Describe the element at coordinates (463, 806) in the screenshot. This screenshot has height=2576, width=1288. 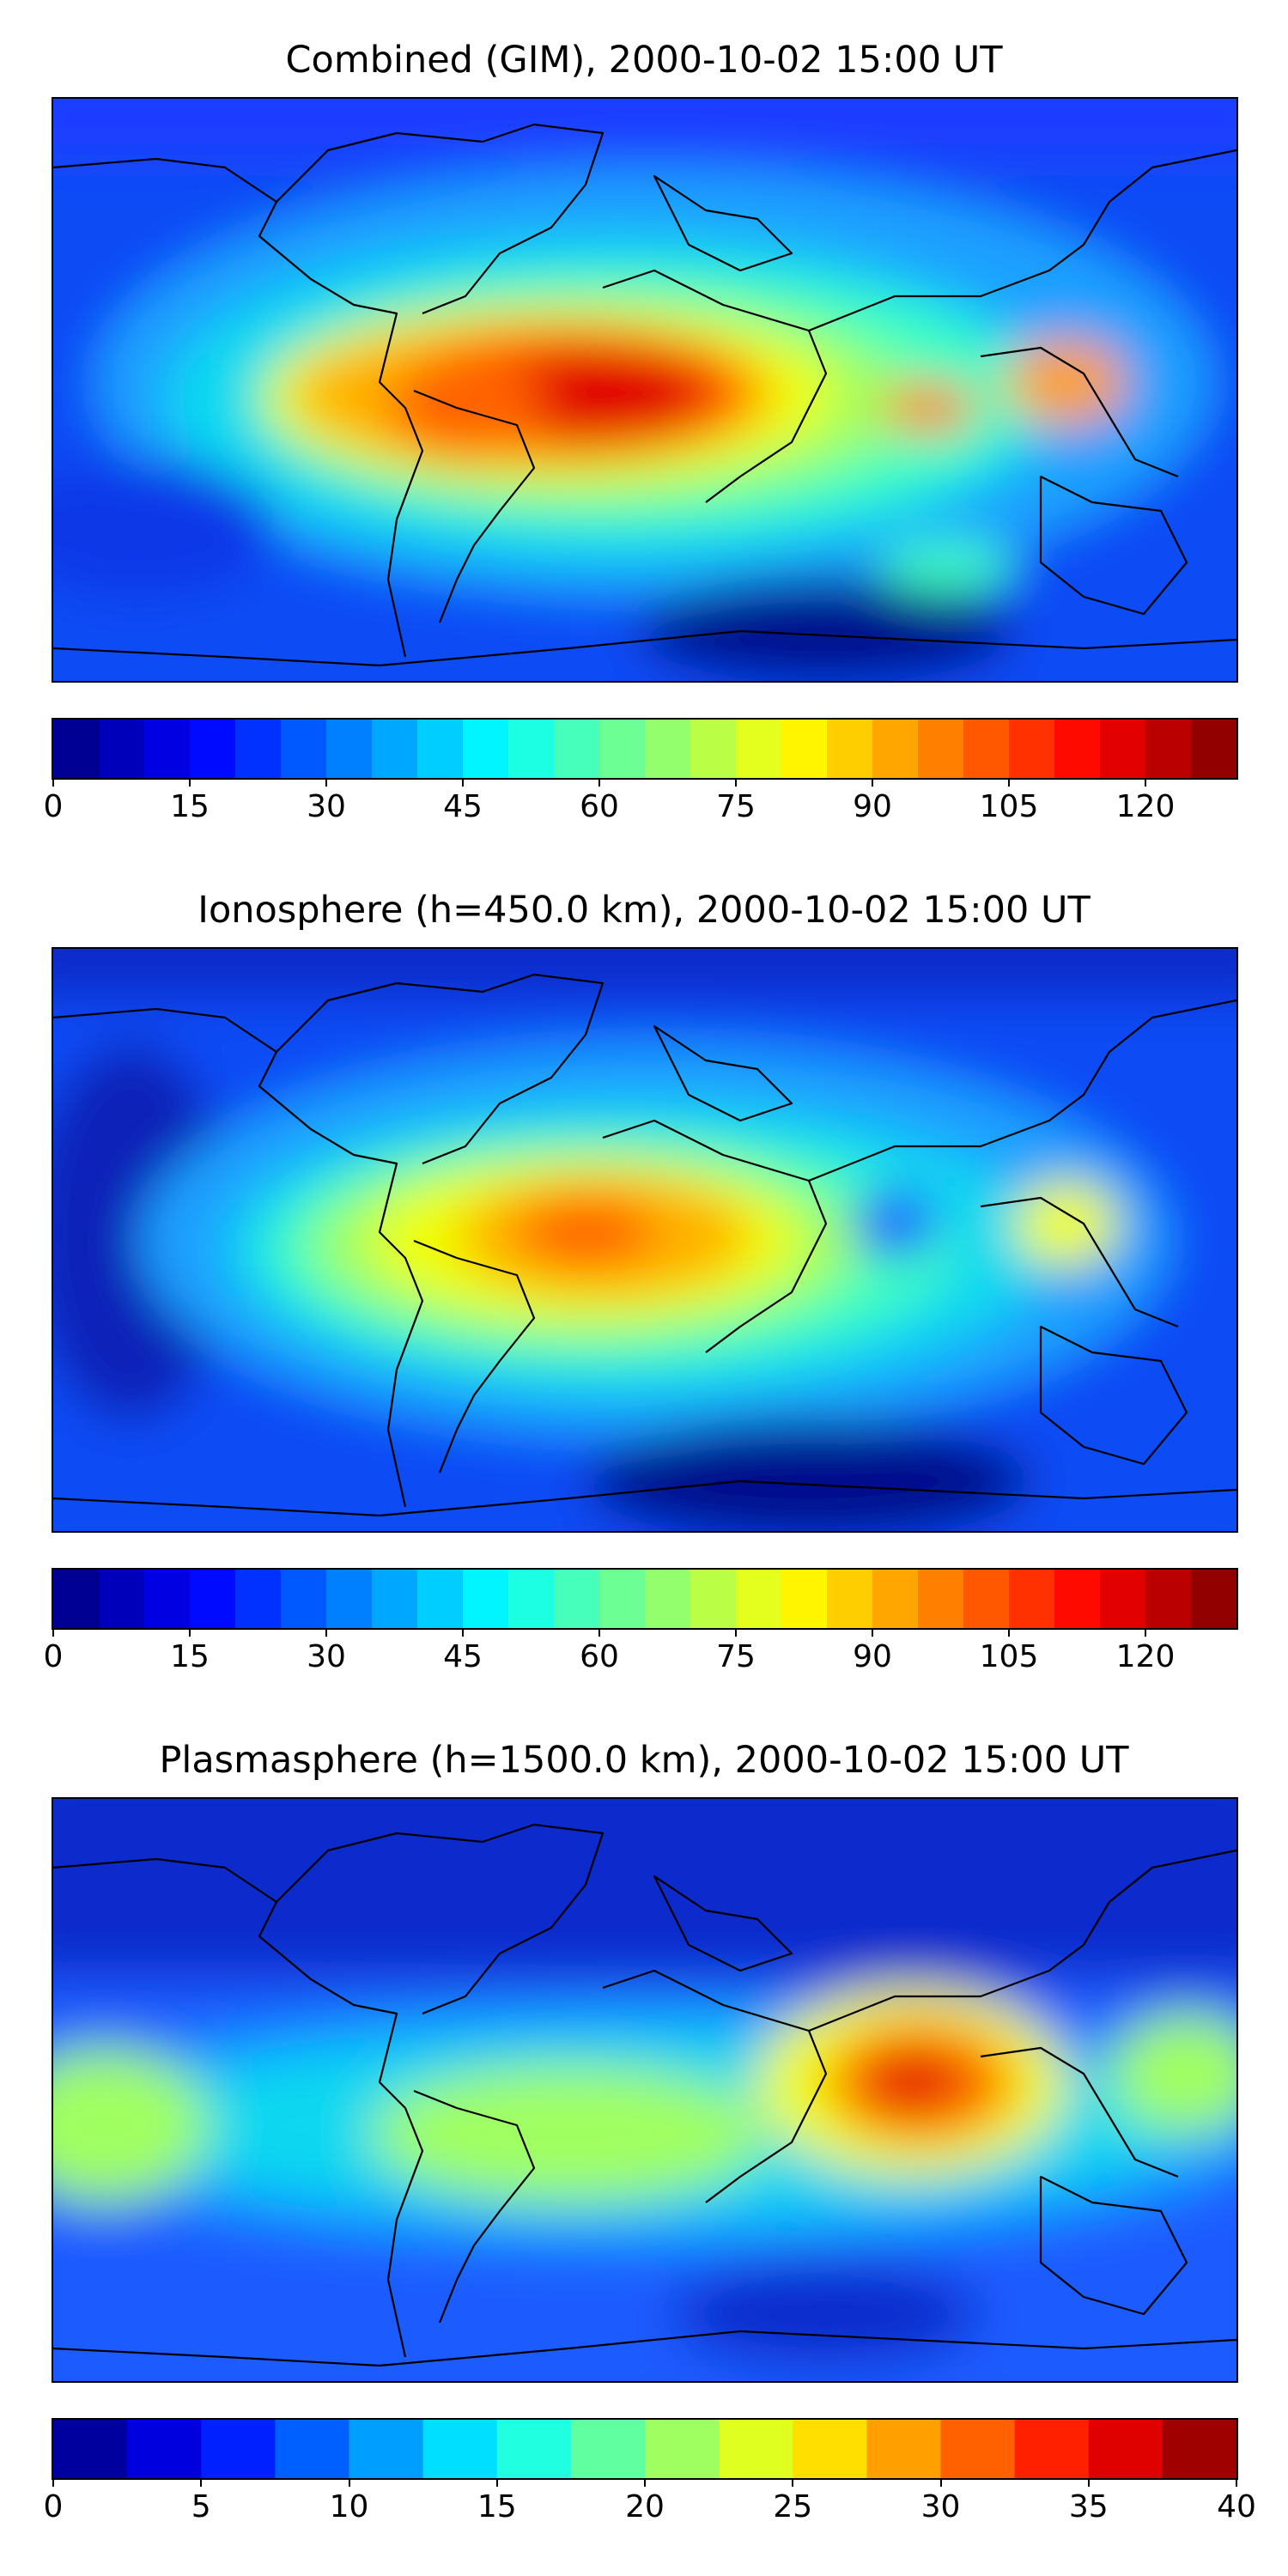
I see `colorbar-tick-label: 45` at that location.